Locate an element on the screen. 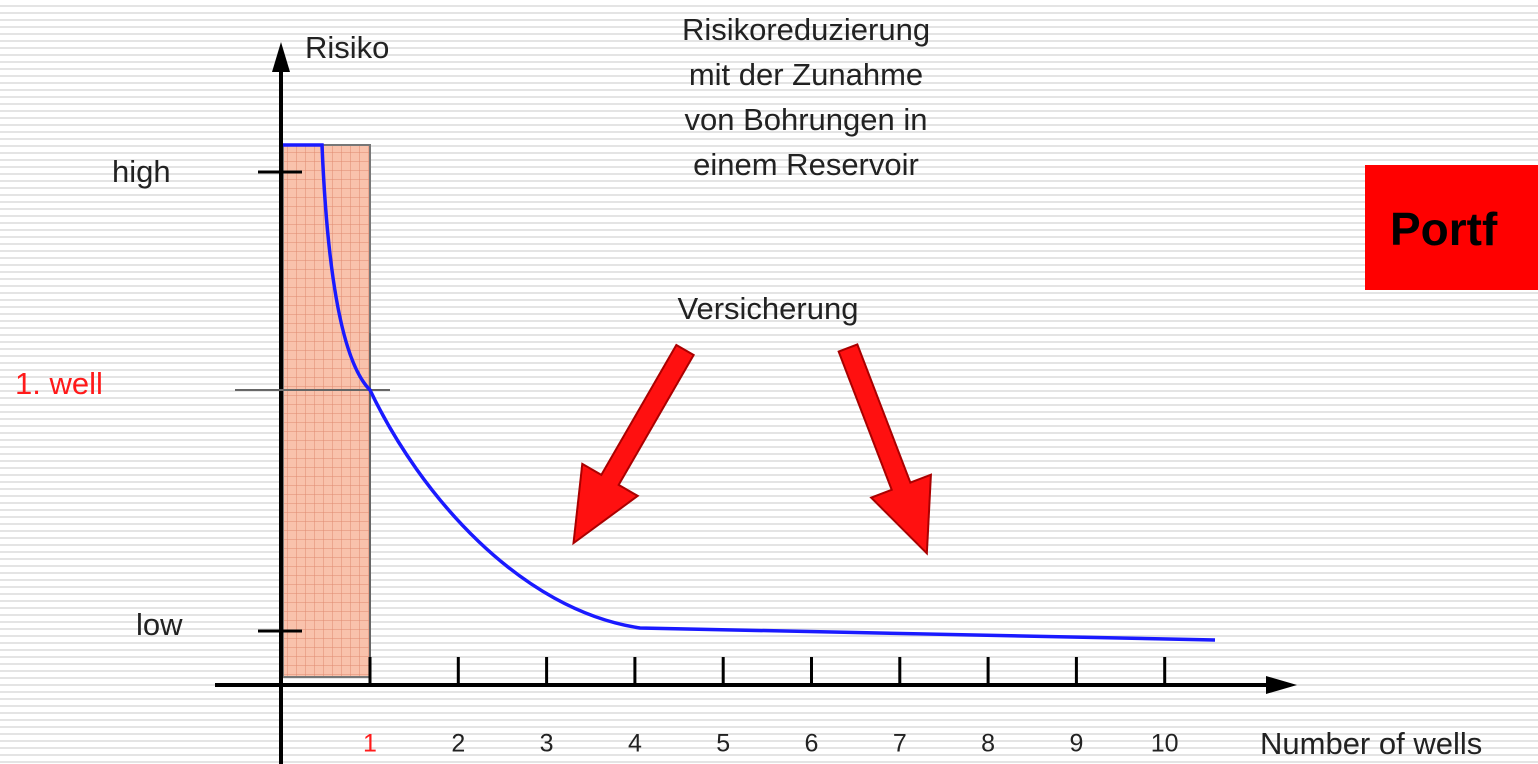 The image size is (1538, 764). annotation-line: einem Reservoir is located at coordinates (806, 164).